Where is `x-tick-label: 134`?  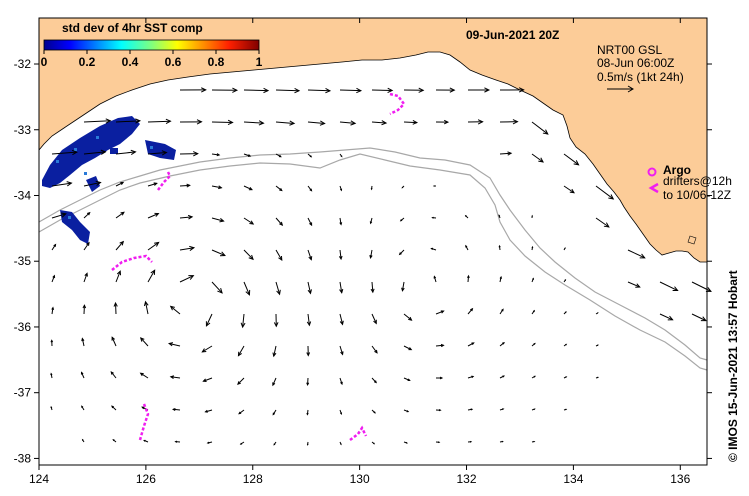 x-tick-label: 134 is located at coordinates (573, 479).